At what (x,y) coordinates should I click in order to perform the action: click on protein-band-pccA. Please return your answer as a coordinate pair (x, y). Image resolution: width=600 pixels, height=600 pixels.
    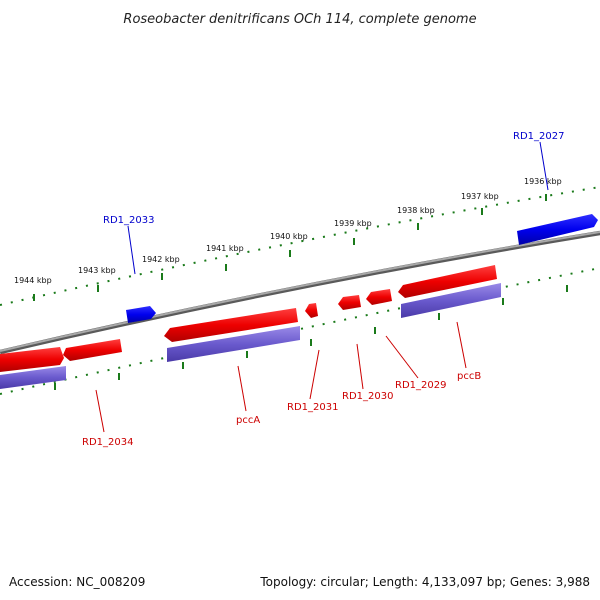
    Looking at the image, I should click on (233, 344).